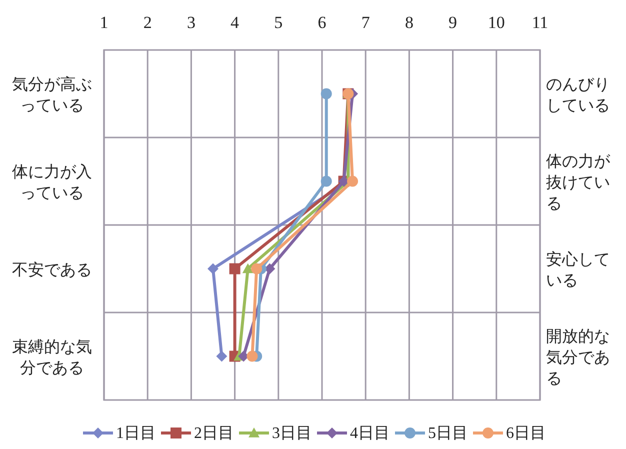 This screenshot has height=449, width=626. What do you see at coordinates (235, 22) in the screenshot?
I see `x-tick-label: 4` at bounding box center [235, 22].